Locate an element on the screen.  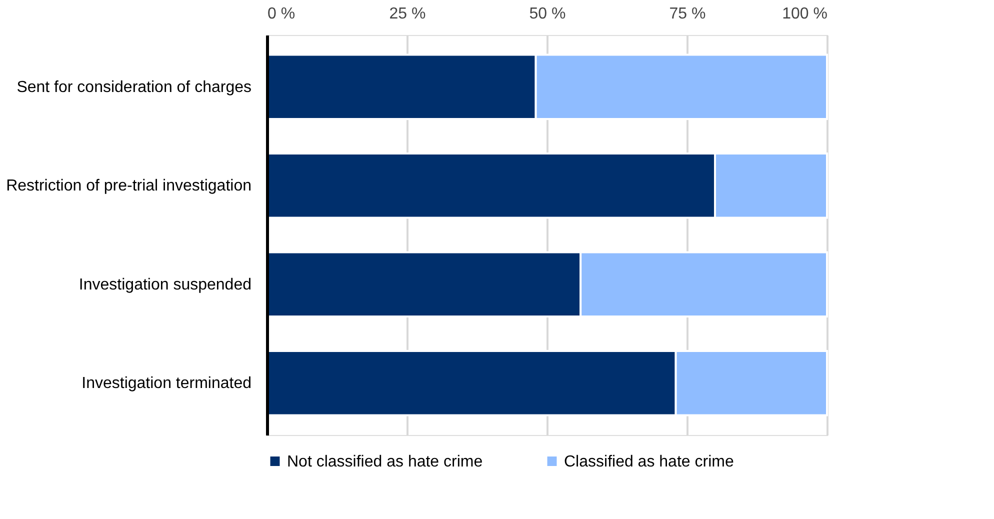
legend-label: Not classified as hate crime is located at coordinates (385, 461).